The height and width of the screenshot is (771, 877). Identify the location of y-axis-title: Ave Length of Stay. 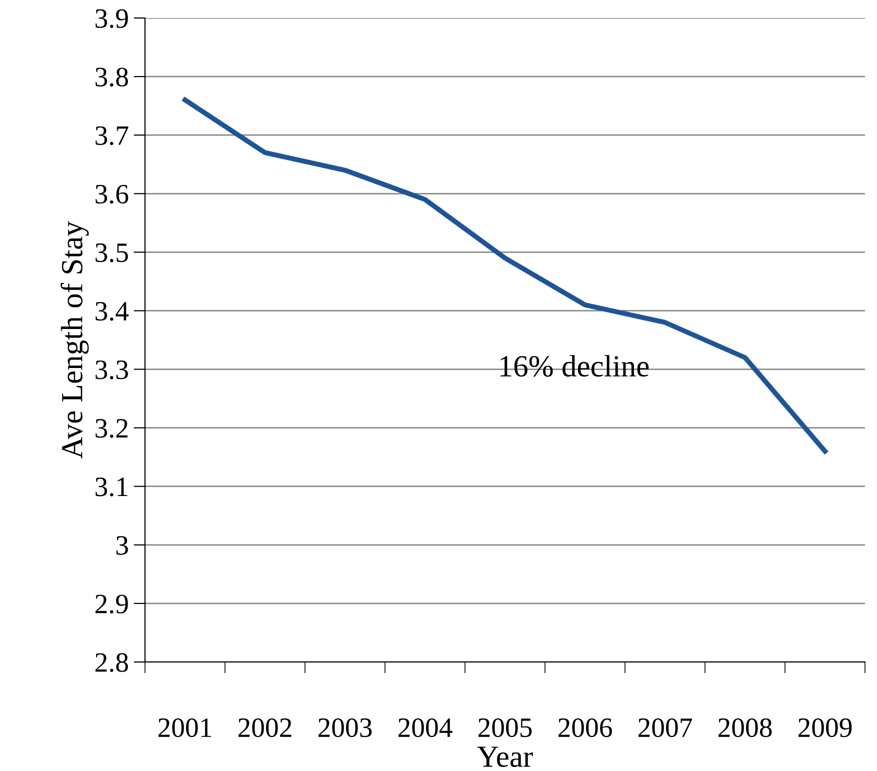
(74, 340).